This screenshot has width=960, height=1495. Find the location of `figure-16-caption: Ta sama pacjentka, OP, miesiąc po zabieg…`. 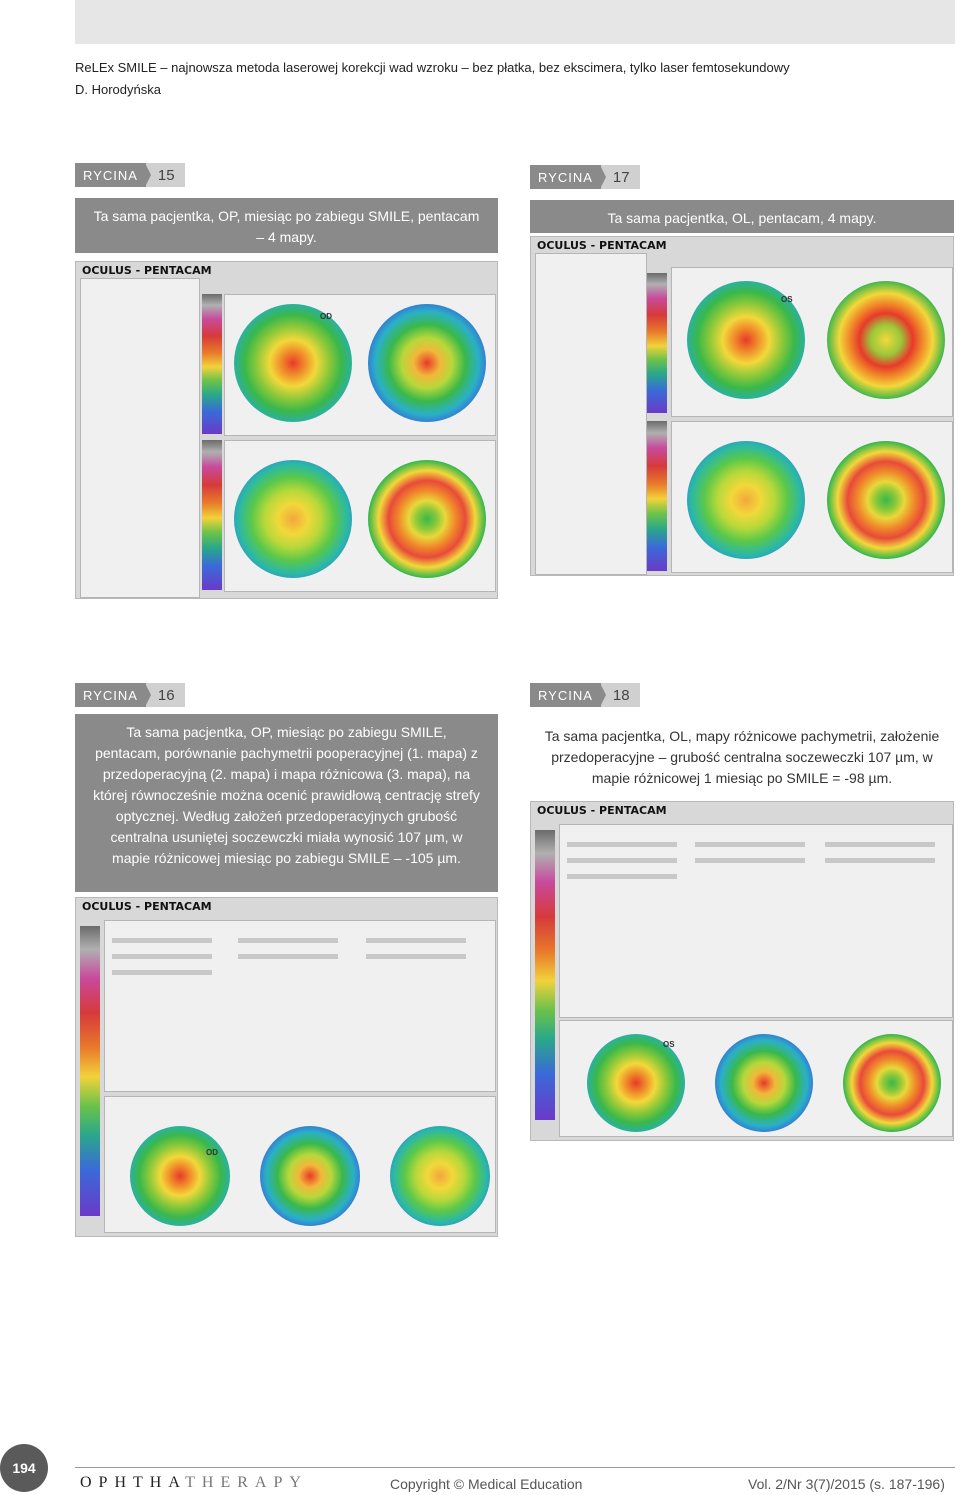

figure-16-caption: Ta sama pacjentka, OP, miesiąc po zabieg… is located at coordinates (286, 803).